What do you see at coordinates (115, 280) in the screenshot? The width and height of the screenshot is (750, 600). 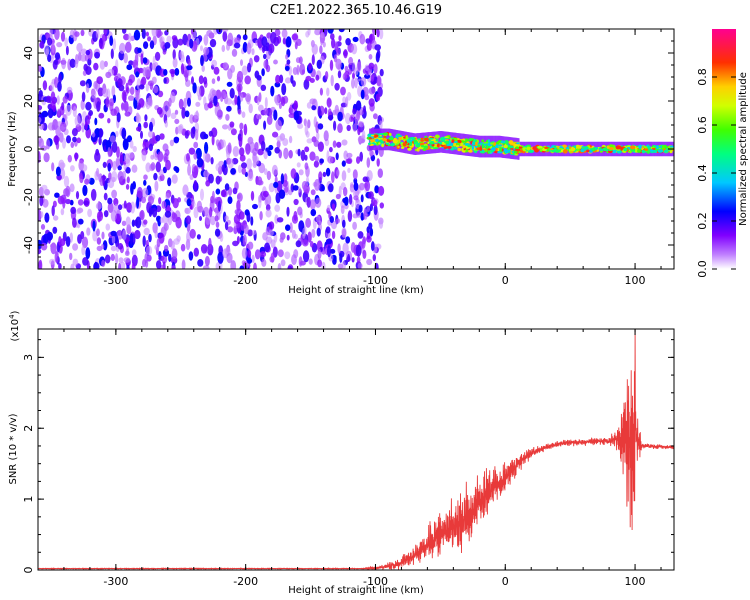 I see `x-tick-label: -300` at bounding box center [115, 280].